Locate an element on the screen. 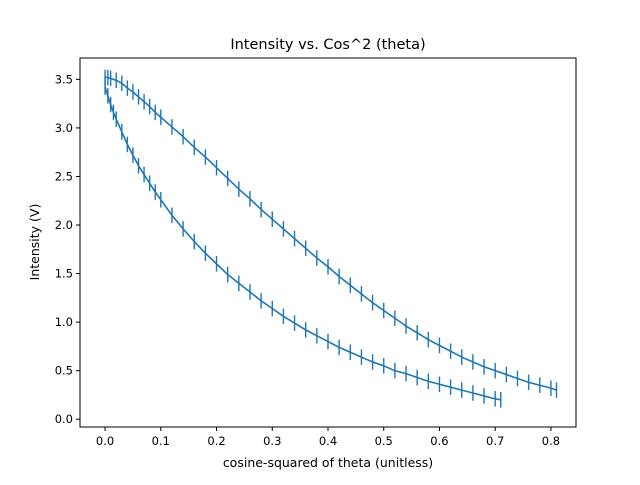 The image size is (640, 485). x-tick-label: 0.1 is located at coordinates (161, 441).